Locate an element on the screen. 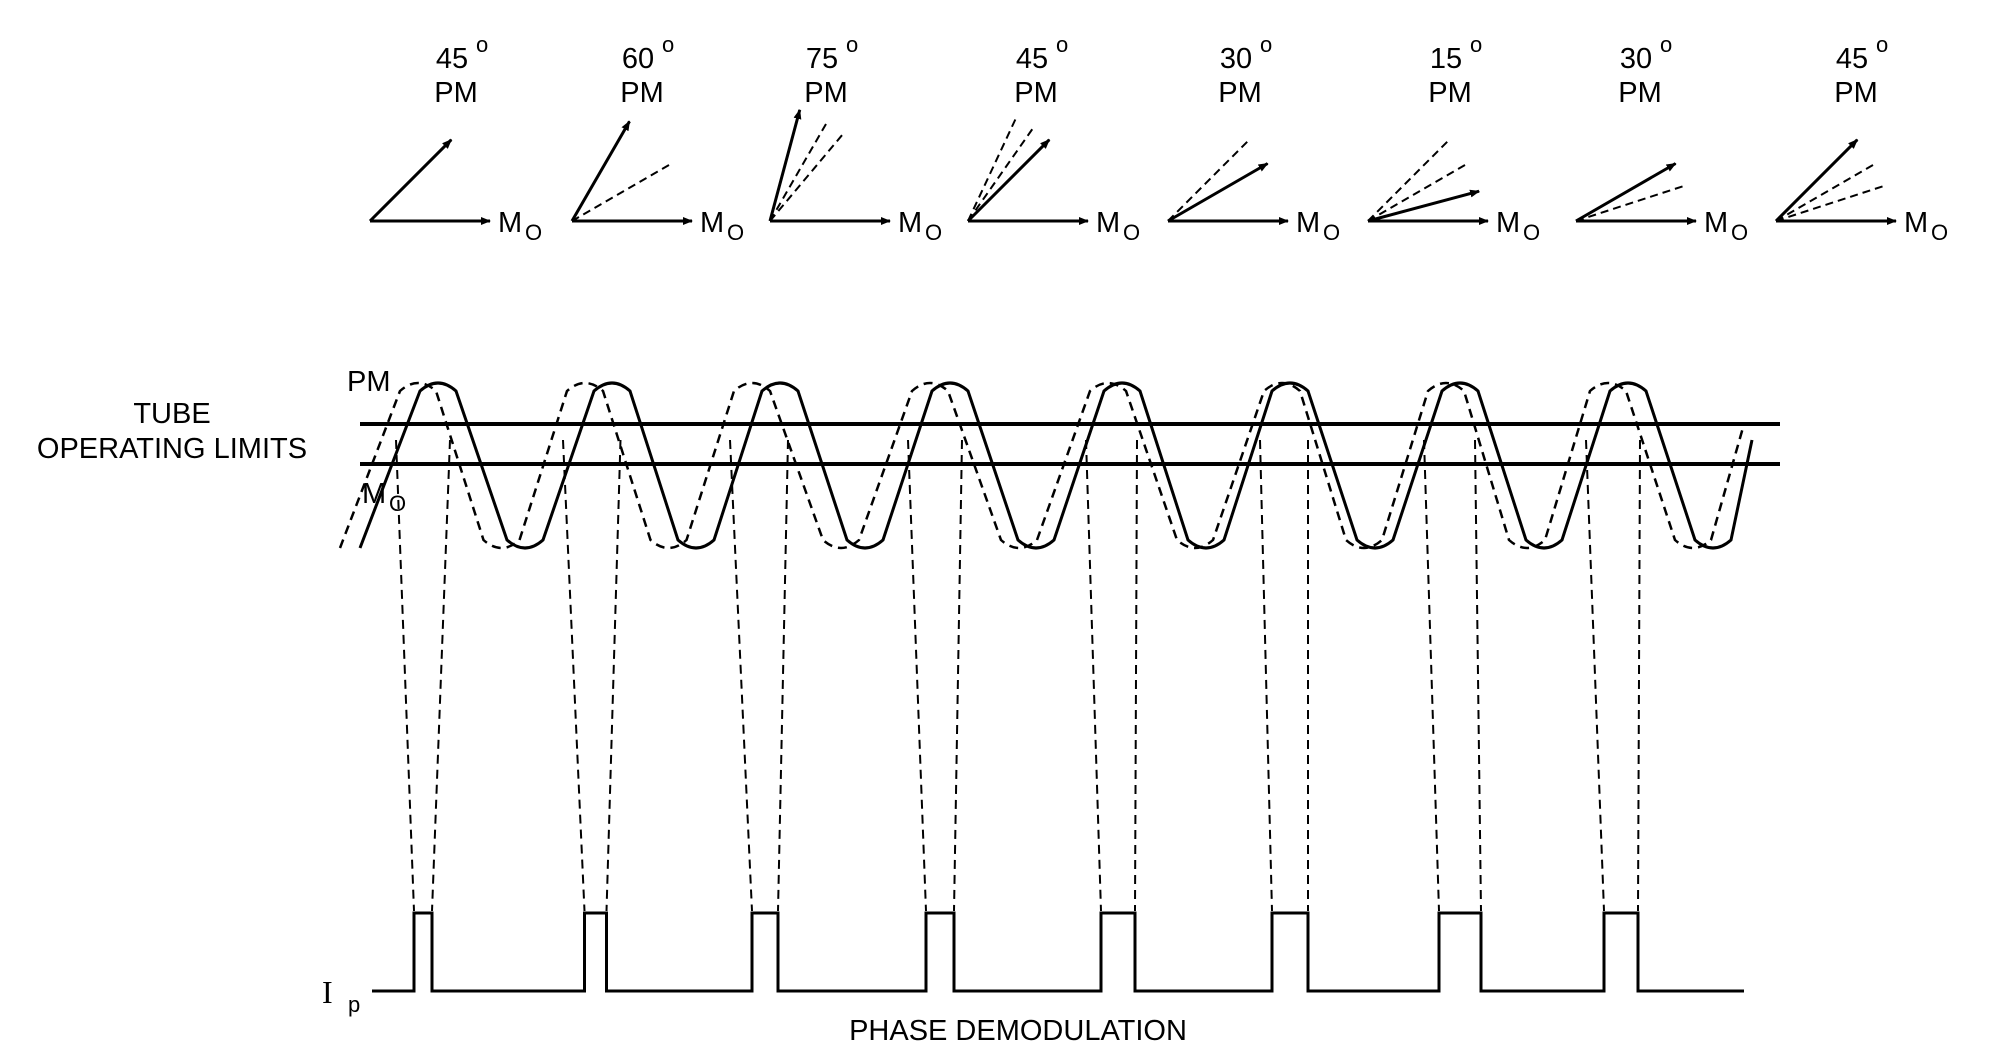 The height and width of the screenshot is (1063, 1992). tube-label-line1: TUBE is located at coordinates (171, 414).